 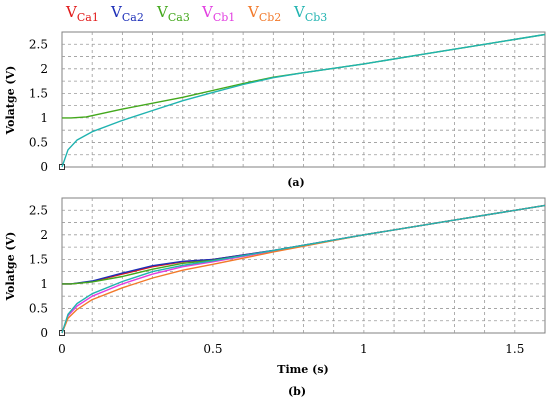 What do you see at coordinates (62, 349) in the screenshot?
I see `x-tick-label: 0` at bounding box center [62, 349].